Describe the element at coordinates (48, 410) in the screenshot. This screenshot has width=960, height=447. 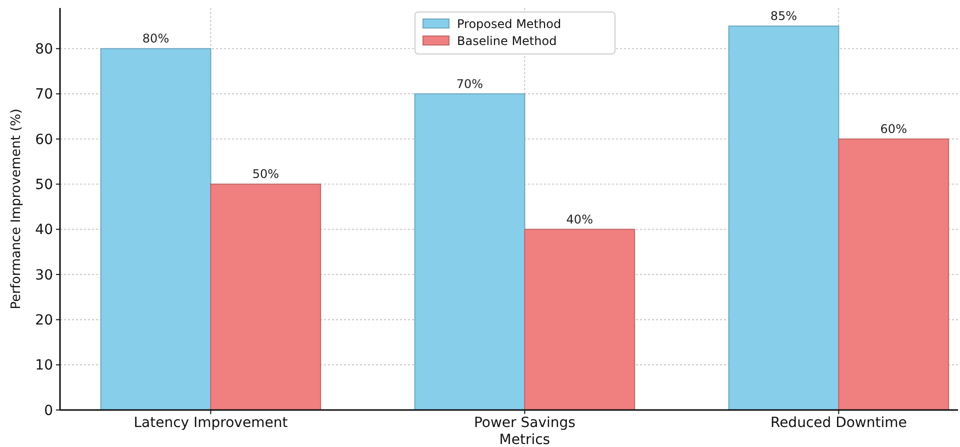
I see `y-tick-label: 0` at that location.